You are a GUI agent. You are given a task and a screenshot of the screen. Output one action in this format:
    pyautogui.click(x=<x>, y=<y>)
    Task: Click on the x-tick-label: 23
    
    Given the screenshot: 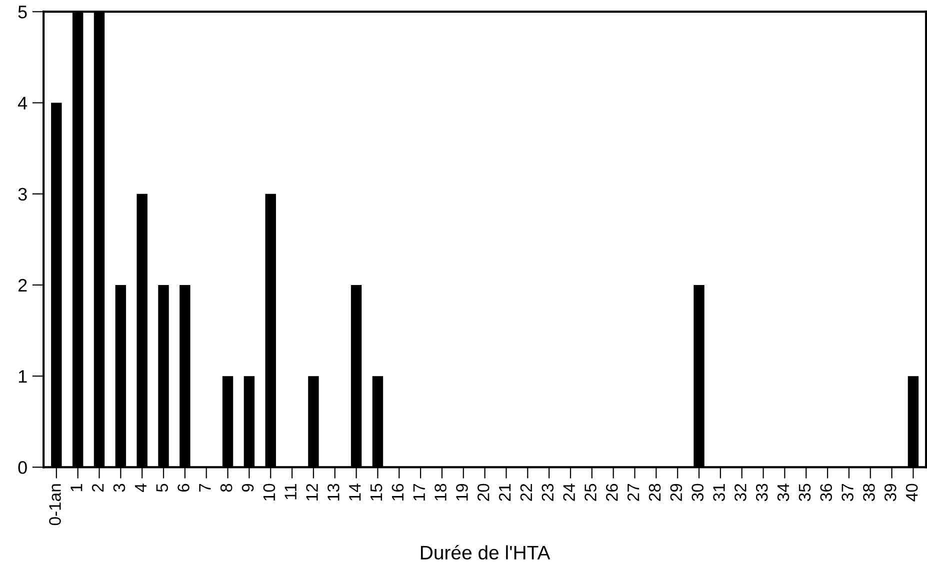 What is the action you would take?
    pyautogui.click(x=548, y=492)
    